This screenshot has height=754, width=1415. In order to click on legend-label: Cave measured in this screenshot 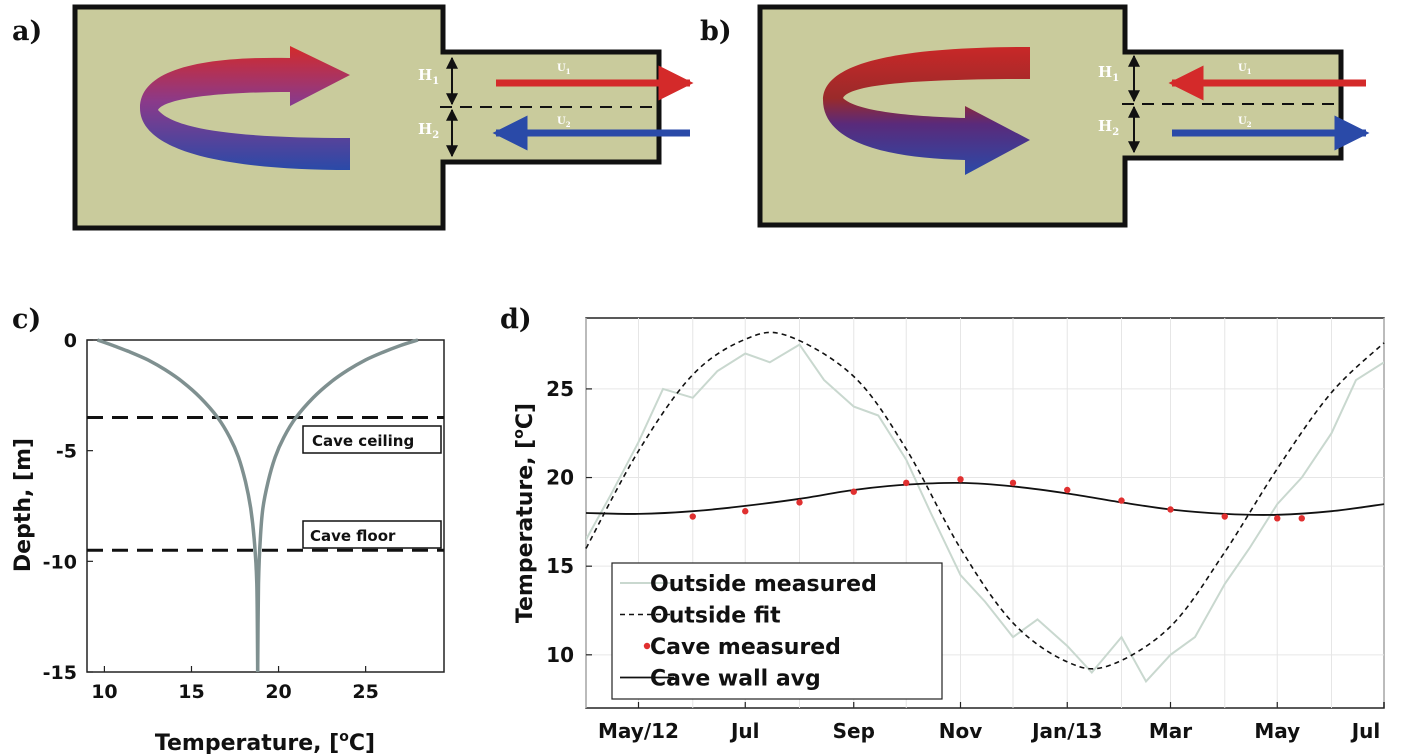, I will do `click(745, 647)`.